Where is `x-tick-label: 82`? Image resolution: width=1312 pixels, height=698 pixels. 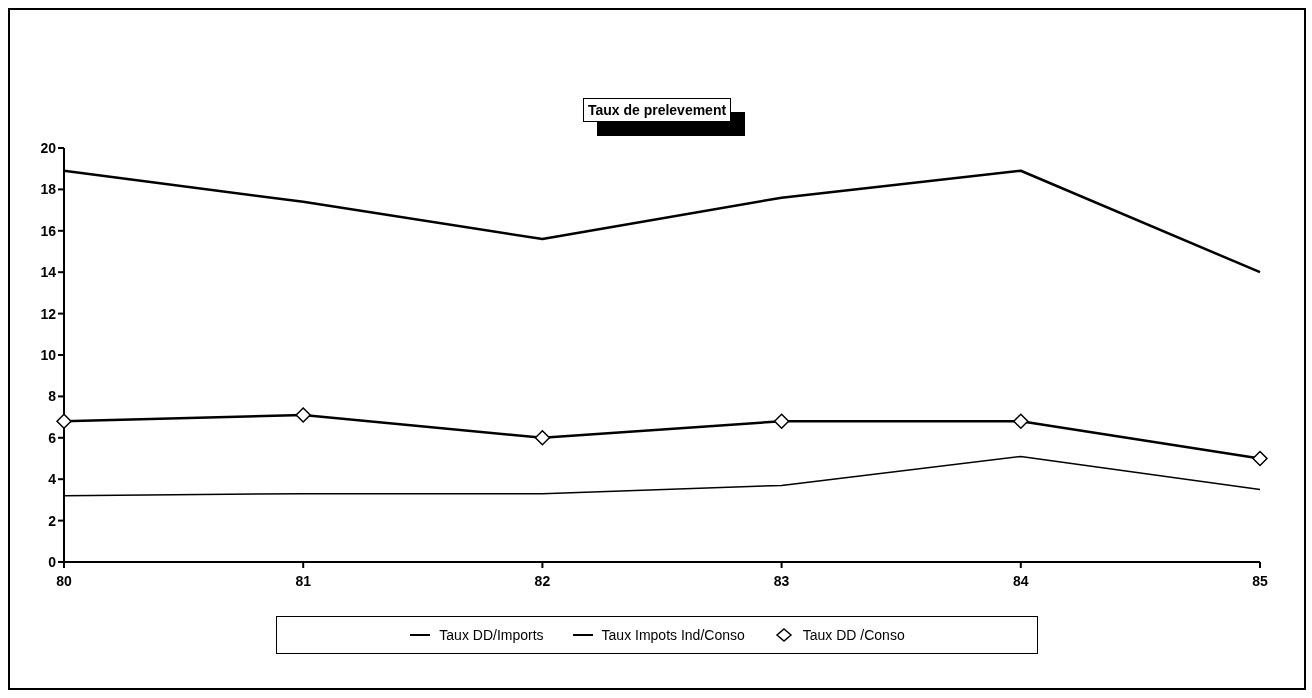
x-tick-label: 82 is located at coordinates (542, 580).